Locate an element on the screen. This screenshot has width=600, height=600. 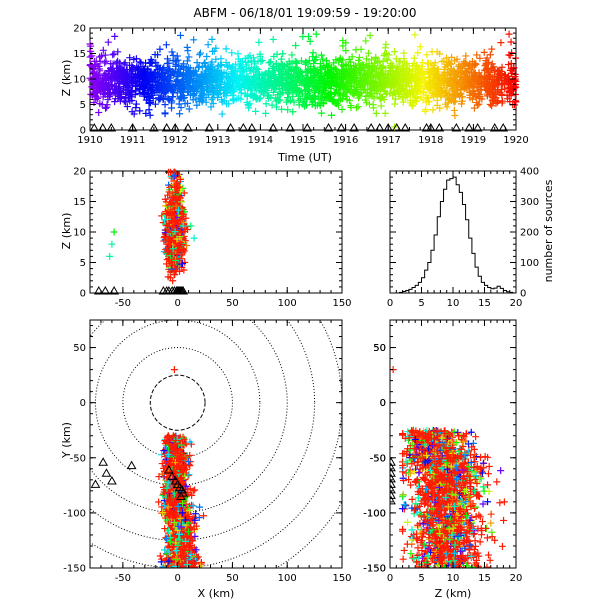
figure-title: ABFM - 06/18/01 19:09:59 - 19:20:00 is located at coordinates (304, 13).